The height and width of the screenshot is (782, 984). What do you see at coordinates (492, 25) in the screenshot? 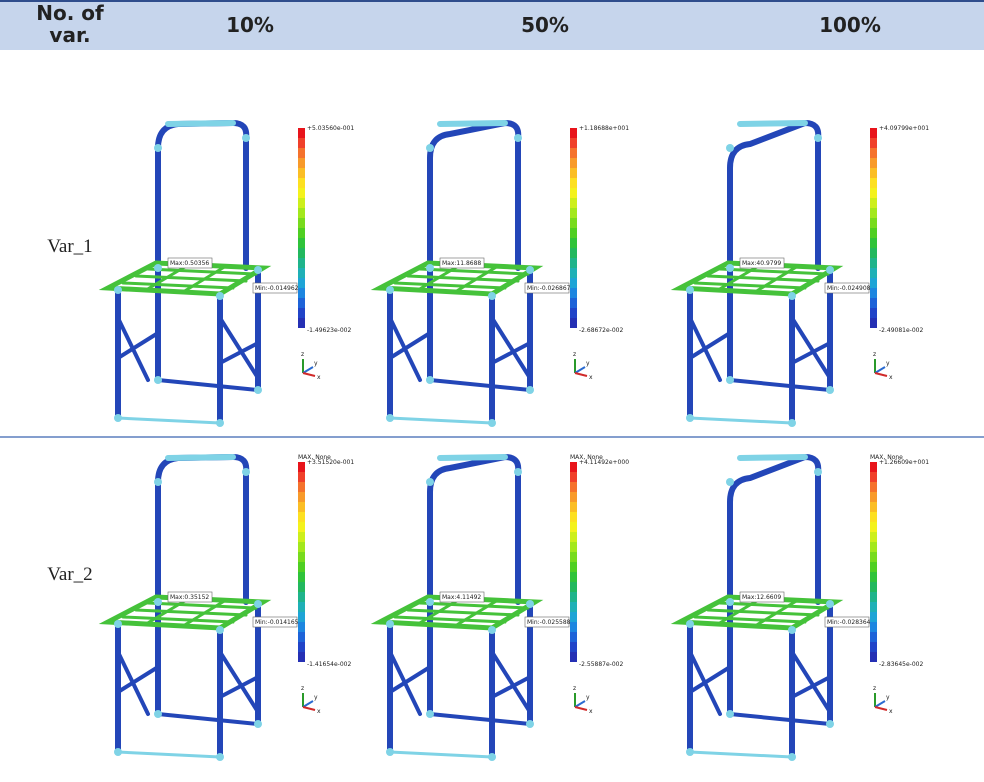
I see `header-bg` at bounding box center [492, 25].